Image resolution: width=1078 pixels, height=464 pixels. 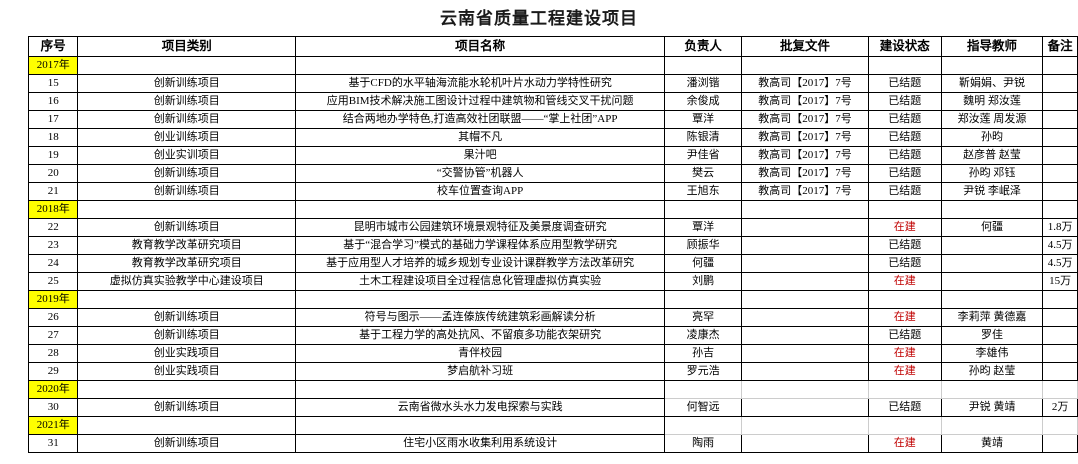 I want to click on cell-teacher: 孙昀 赵莹, so click(x=992, y=371).